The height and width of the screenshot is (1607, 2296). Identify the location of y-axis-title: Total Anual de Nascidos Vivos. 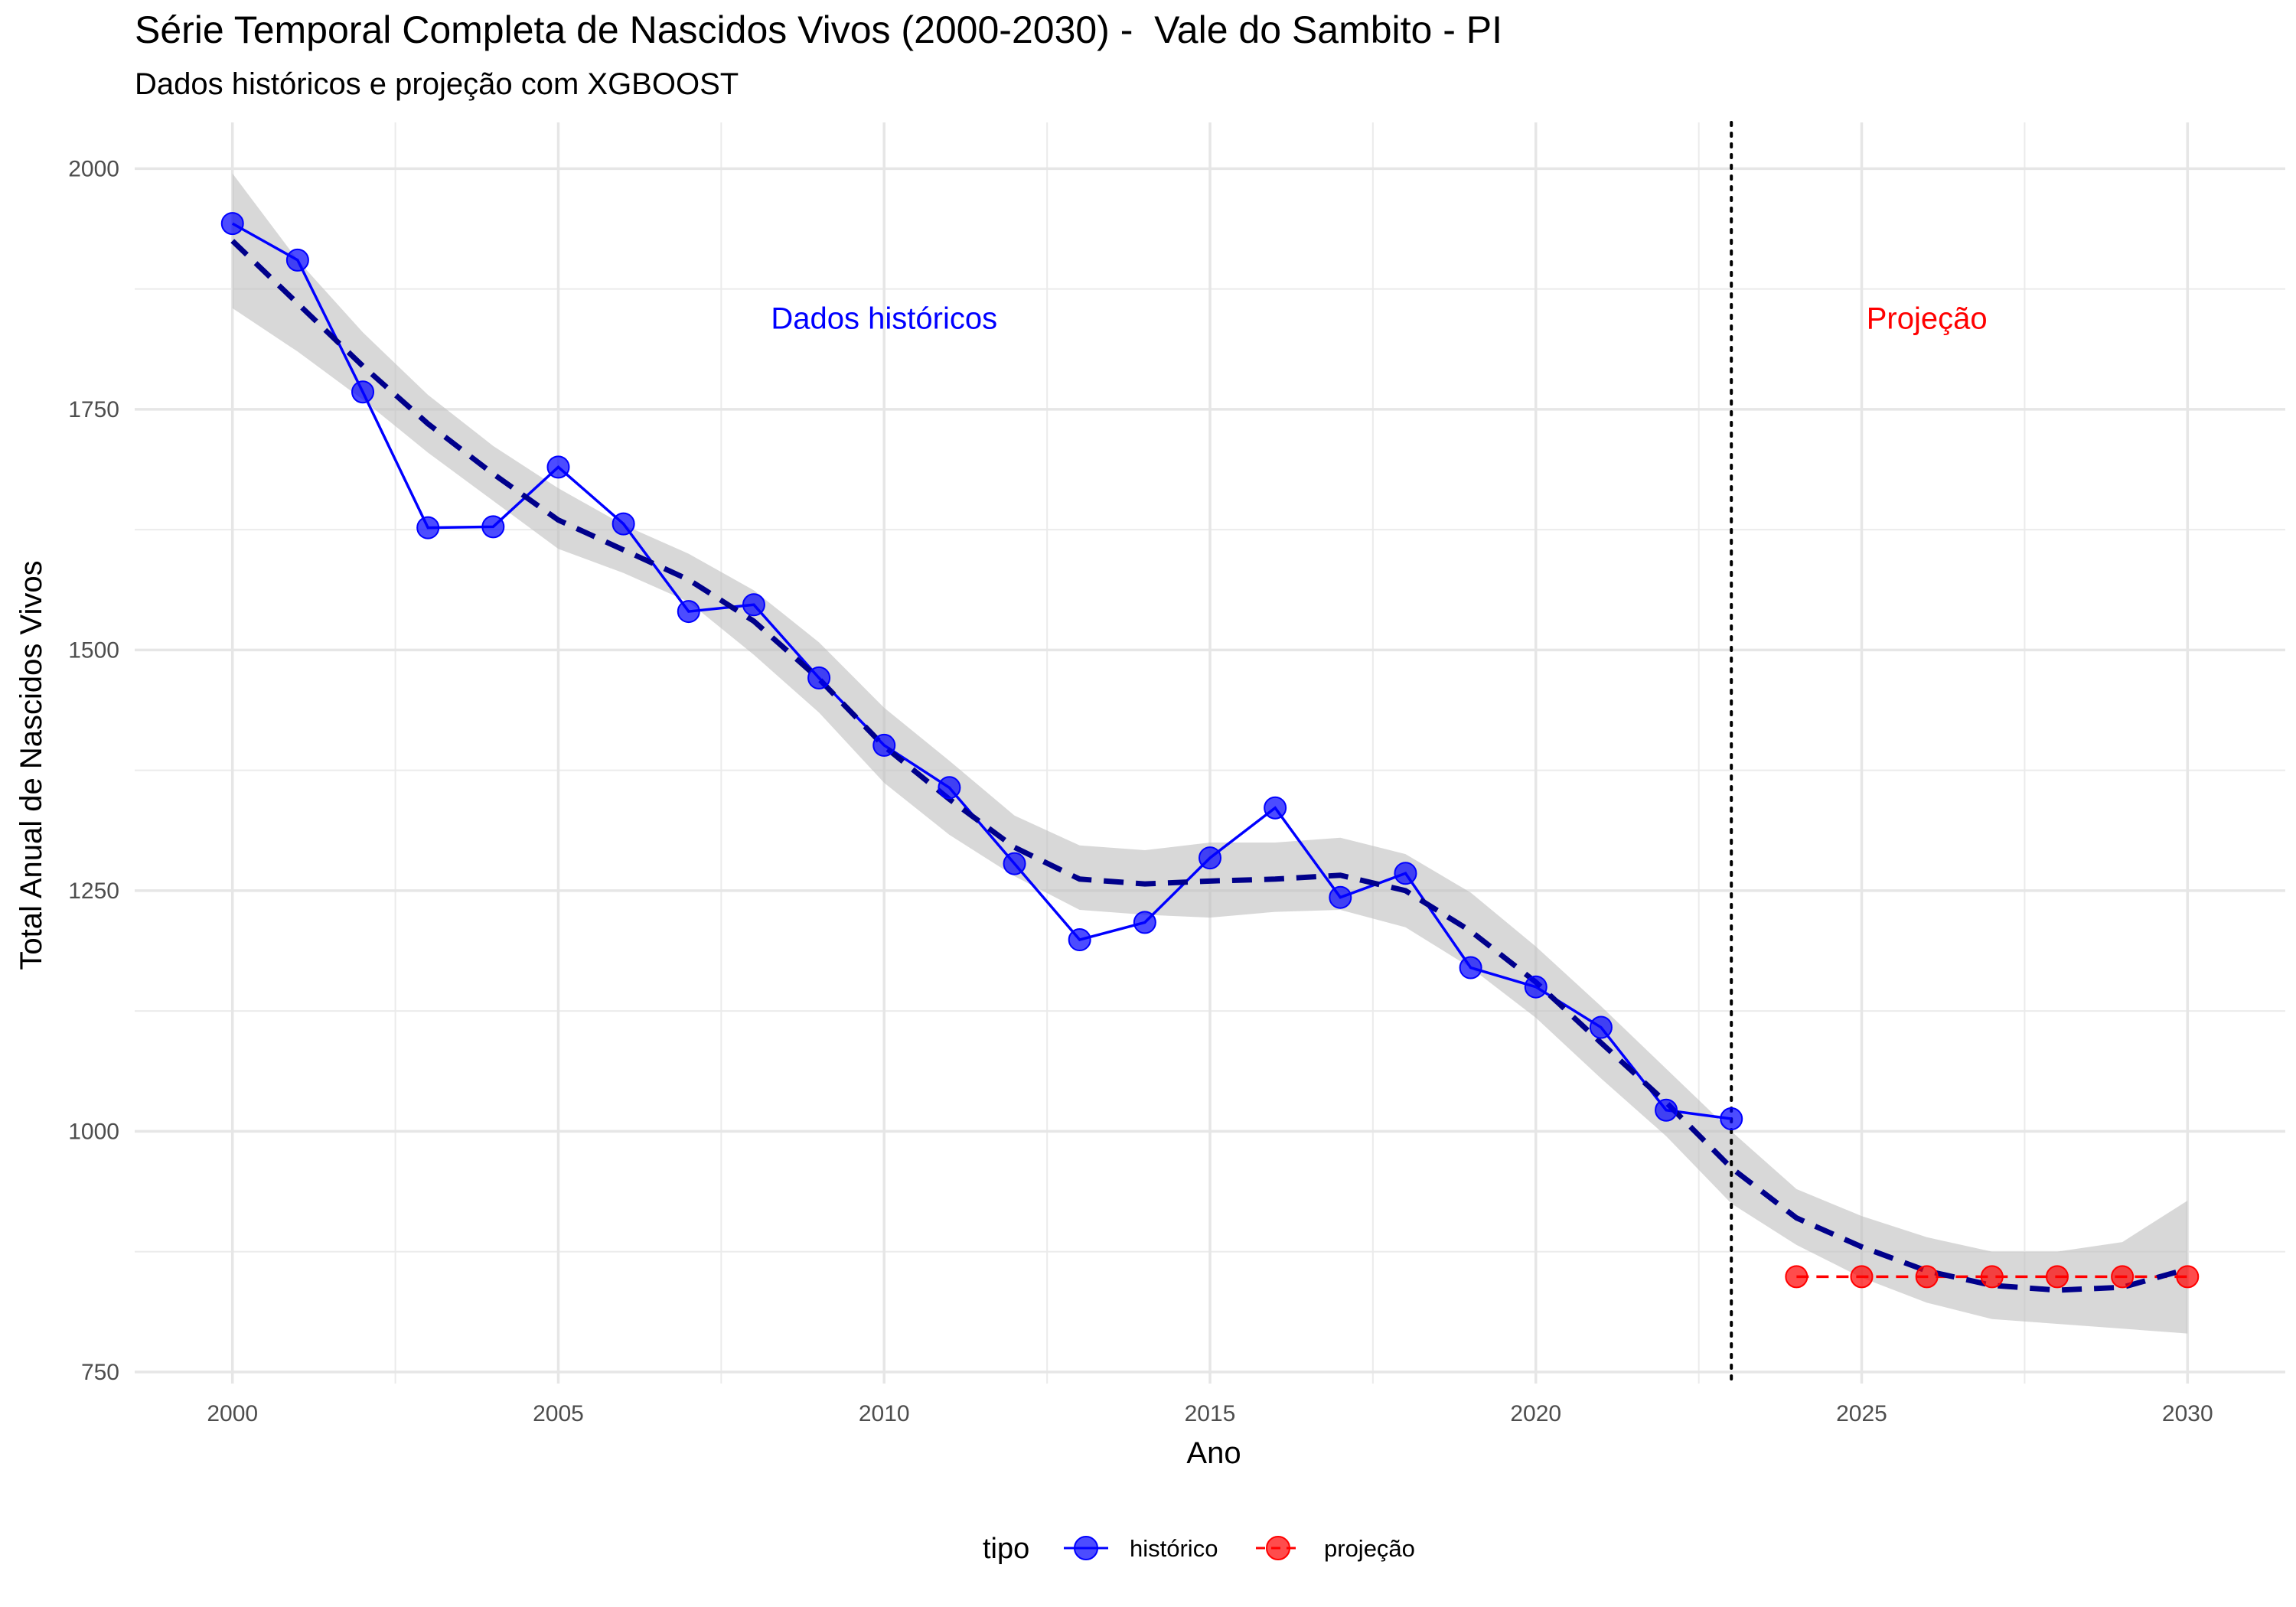
(31, 765).